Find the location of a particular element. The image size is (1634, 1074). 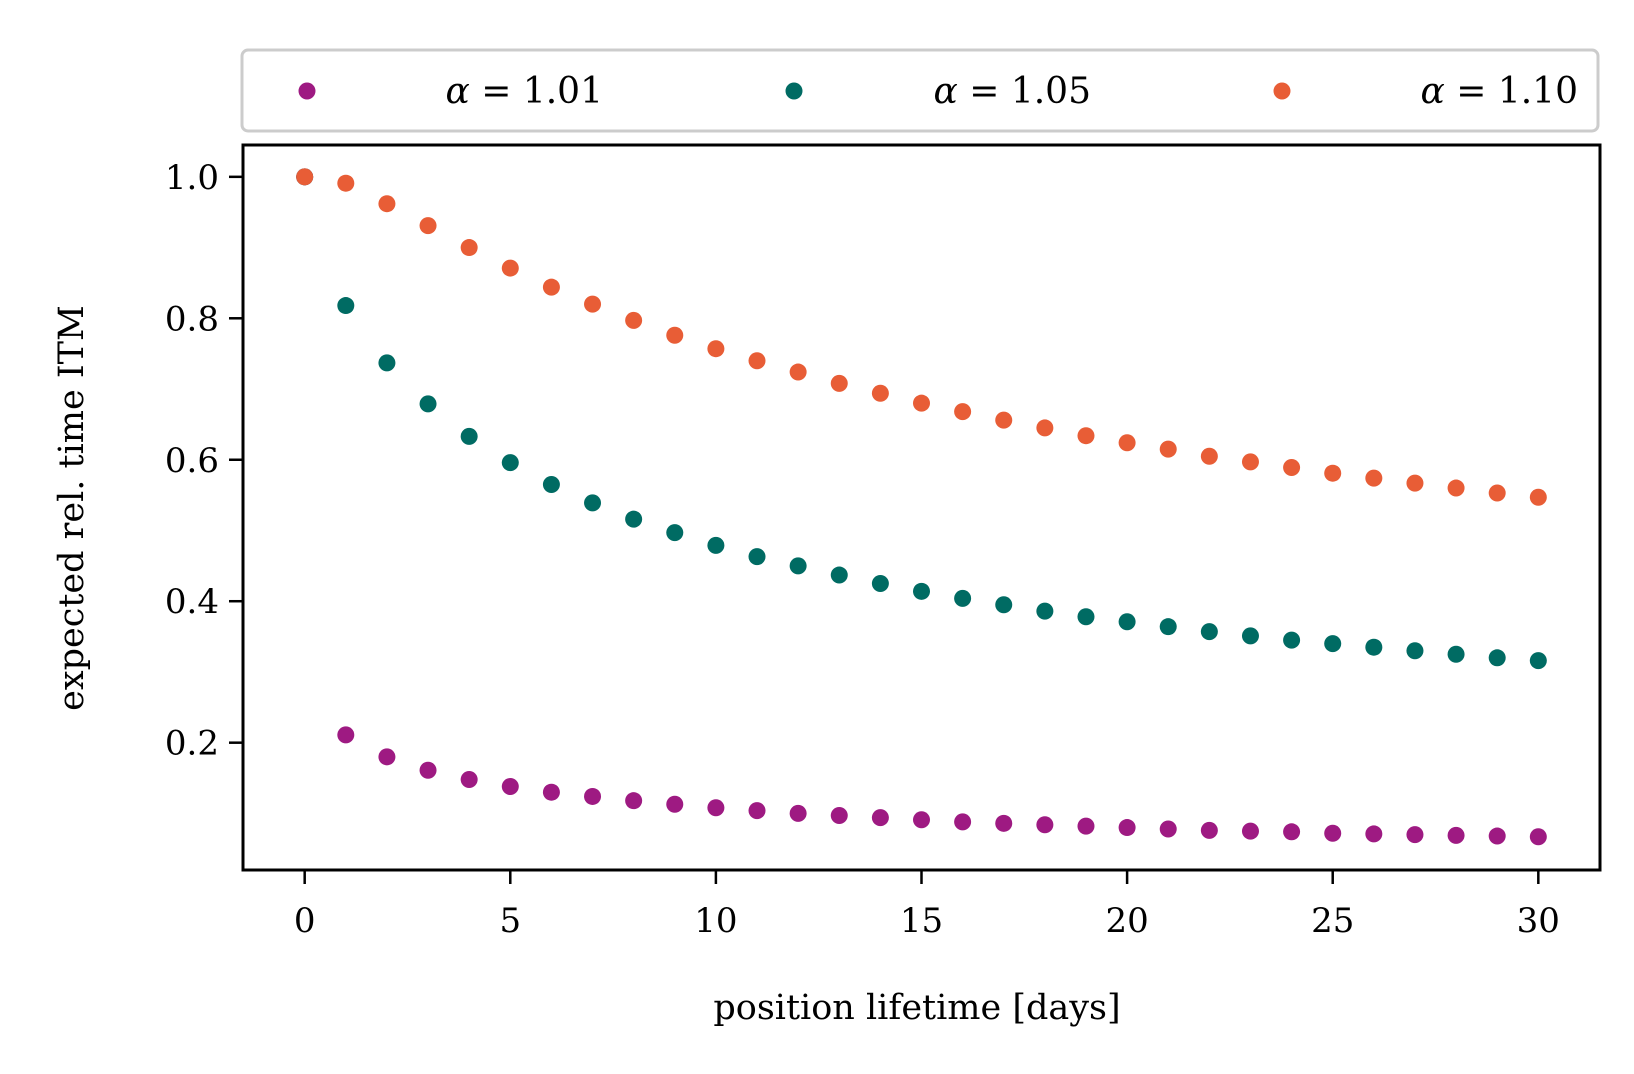

legend: α = 1.01 α = 1.05 α = 1.10 is located at coordinates (920, 90).